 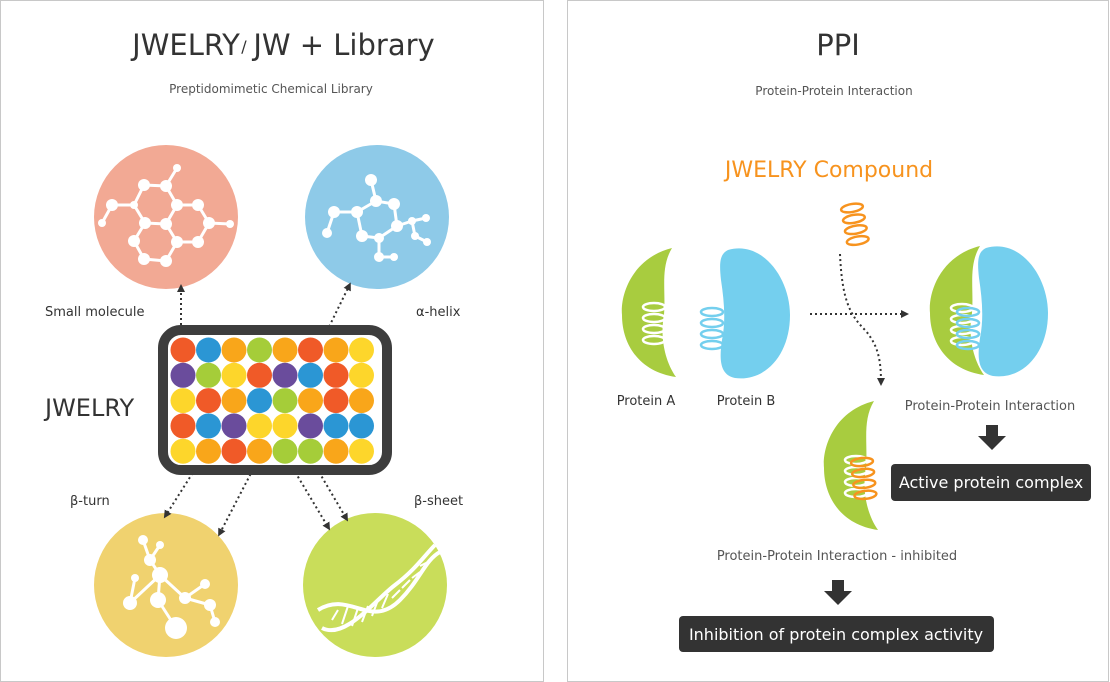 I want to click on beta-turn-circle, so click(x=166, y=585).